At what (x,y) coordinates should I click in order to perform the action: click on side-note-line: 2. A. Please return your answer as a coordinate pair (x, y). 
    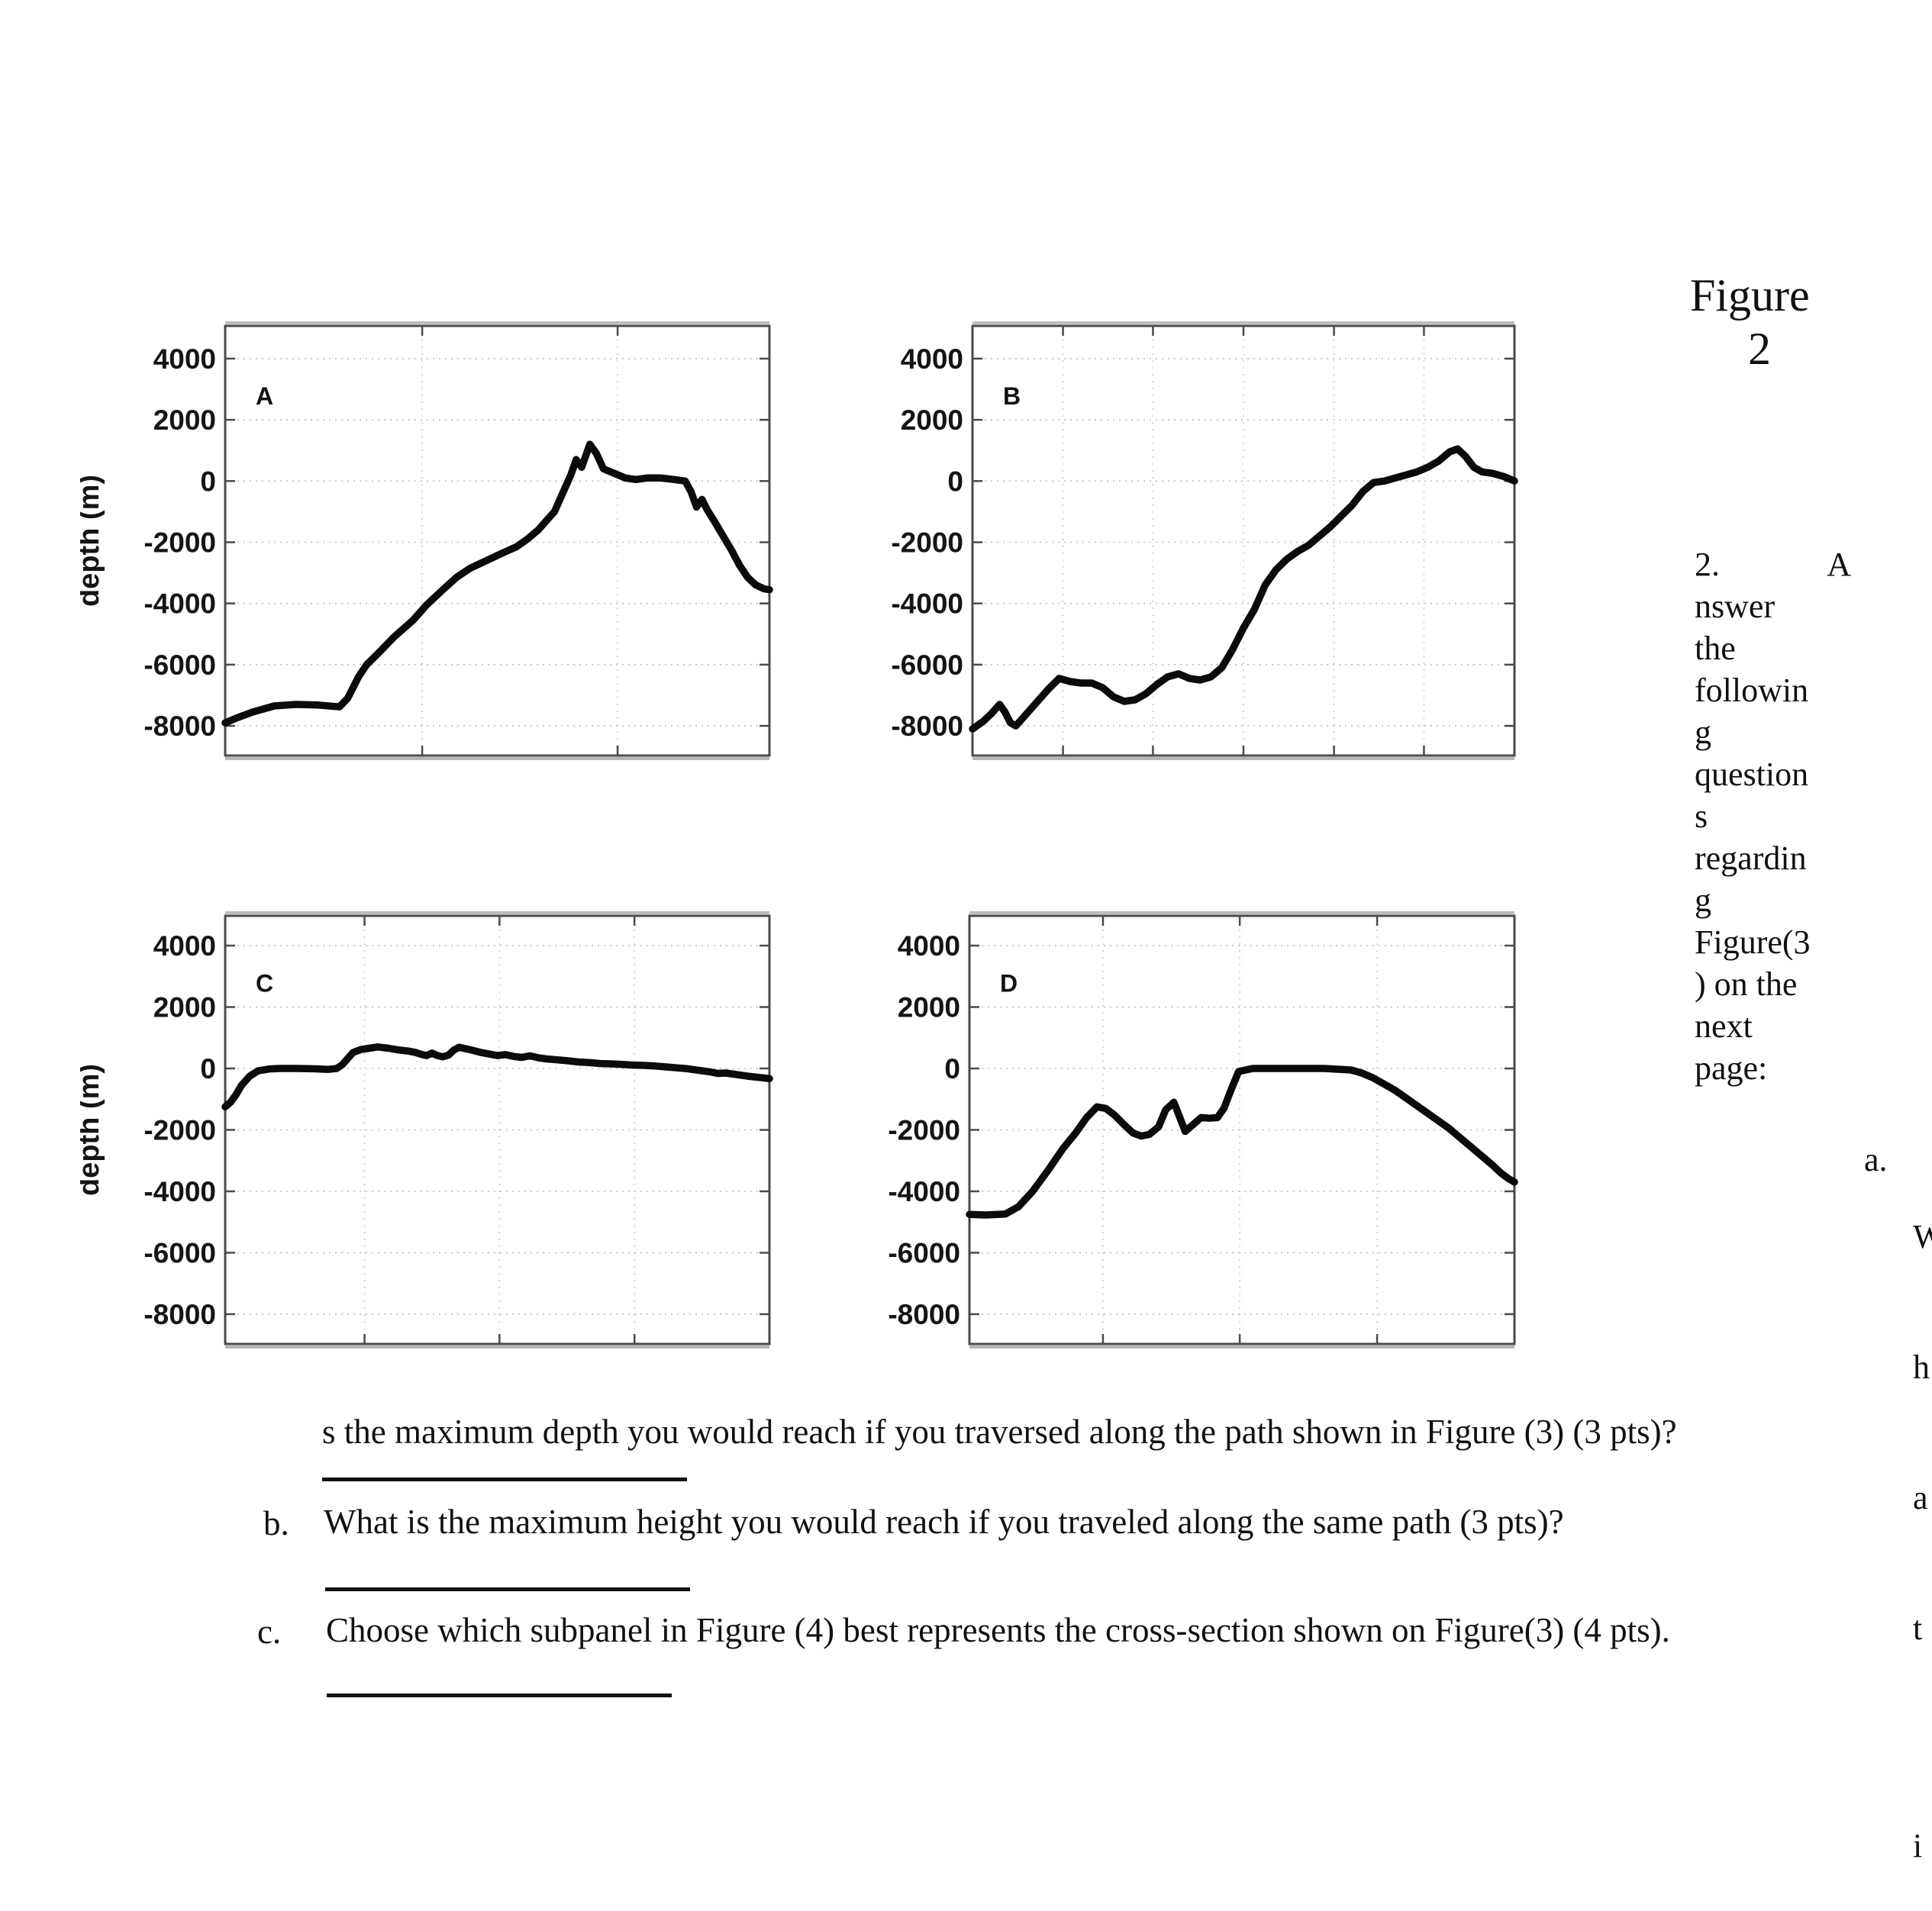
    Looking at the image, I should click on (1773, 564).